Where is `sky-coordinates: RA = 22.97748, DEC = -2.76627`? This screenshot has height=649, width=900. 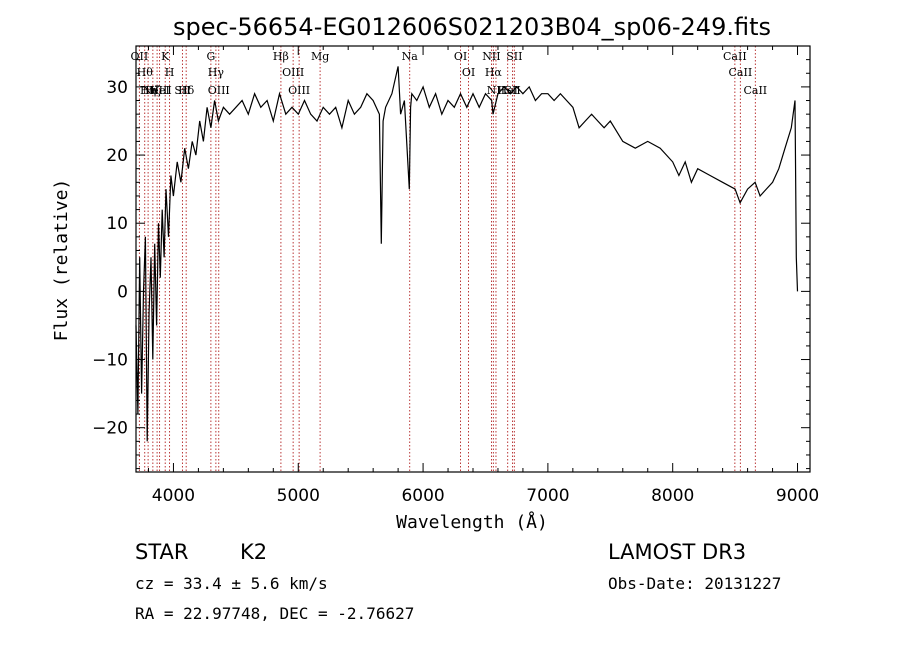 sky-coordinates: RA = 22.97748, DEC = -2.76627 is located at coordinates (275, 613).